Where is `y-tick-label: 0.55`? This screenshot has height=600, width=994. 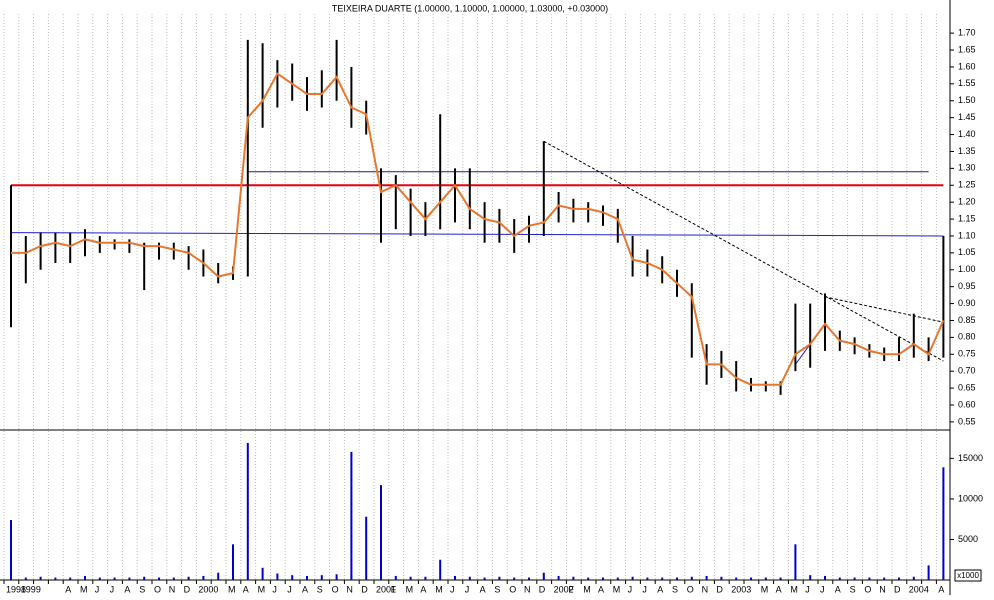 y-tick-label: 0.55 is located at coordinates (967, 421).